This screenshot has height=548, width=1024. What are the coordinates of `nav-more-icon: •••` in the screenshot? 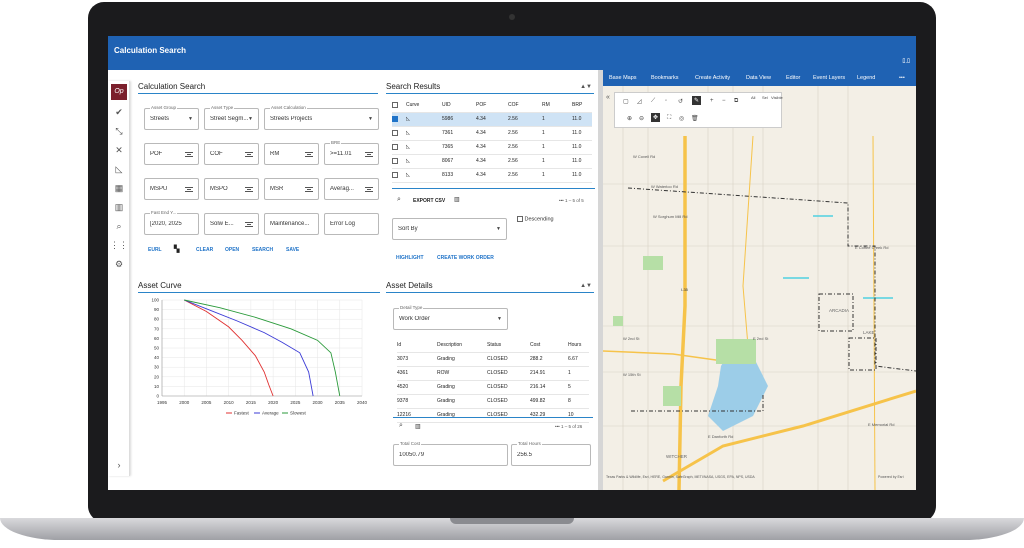 It's located at (902, 78).